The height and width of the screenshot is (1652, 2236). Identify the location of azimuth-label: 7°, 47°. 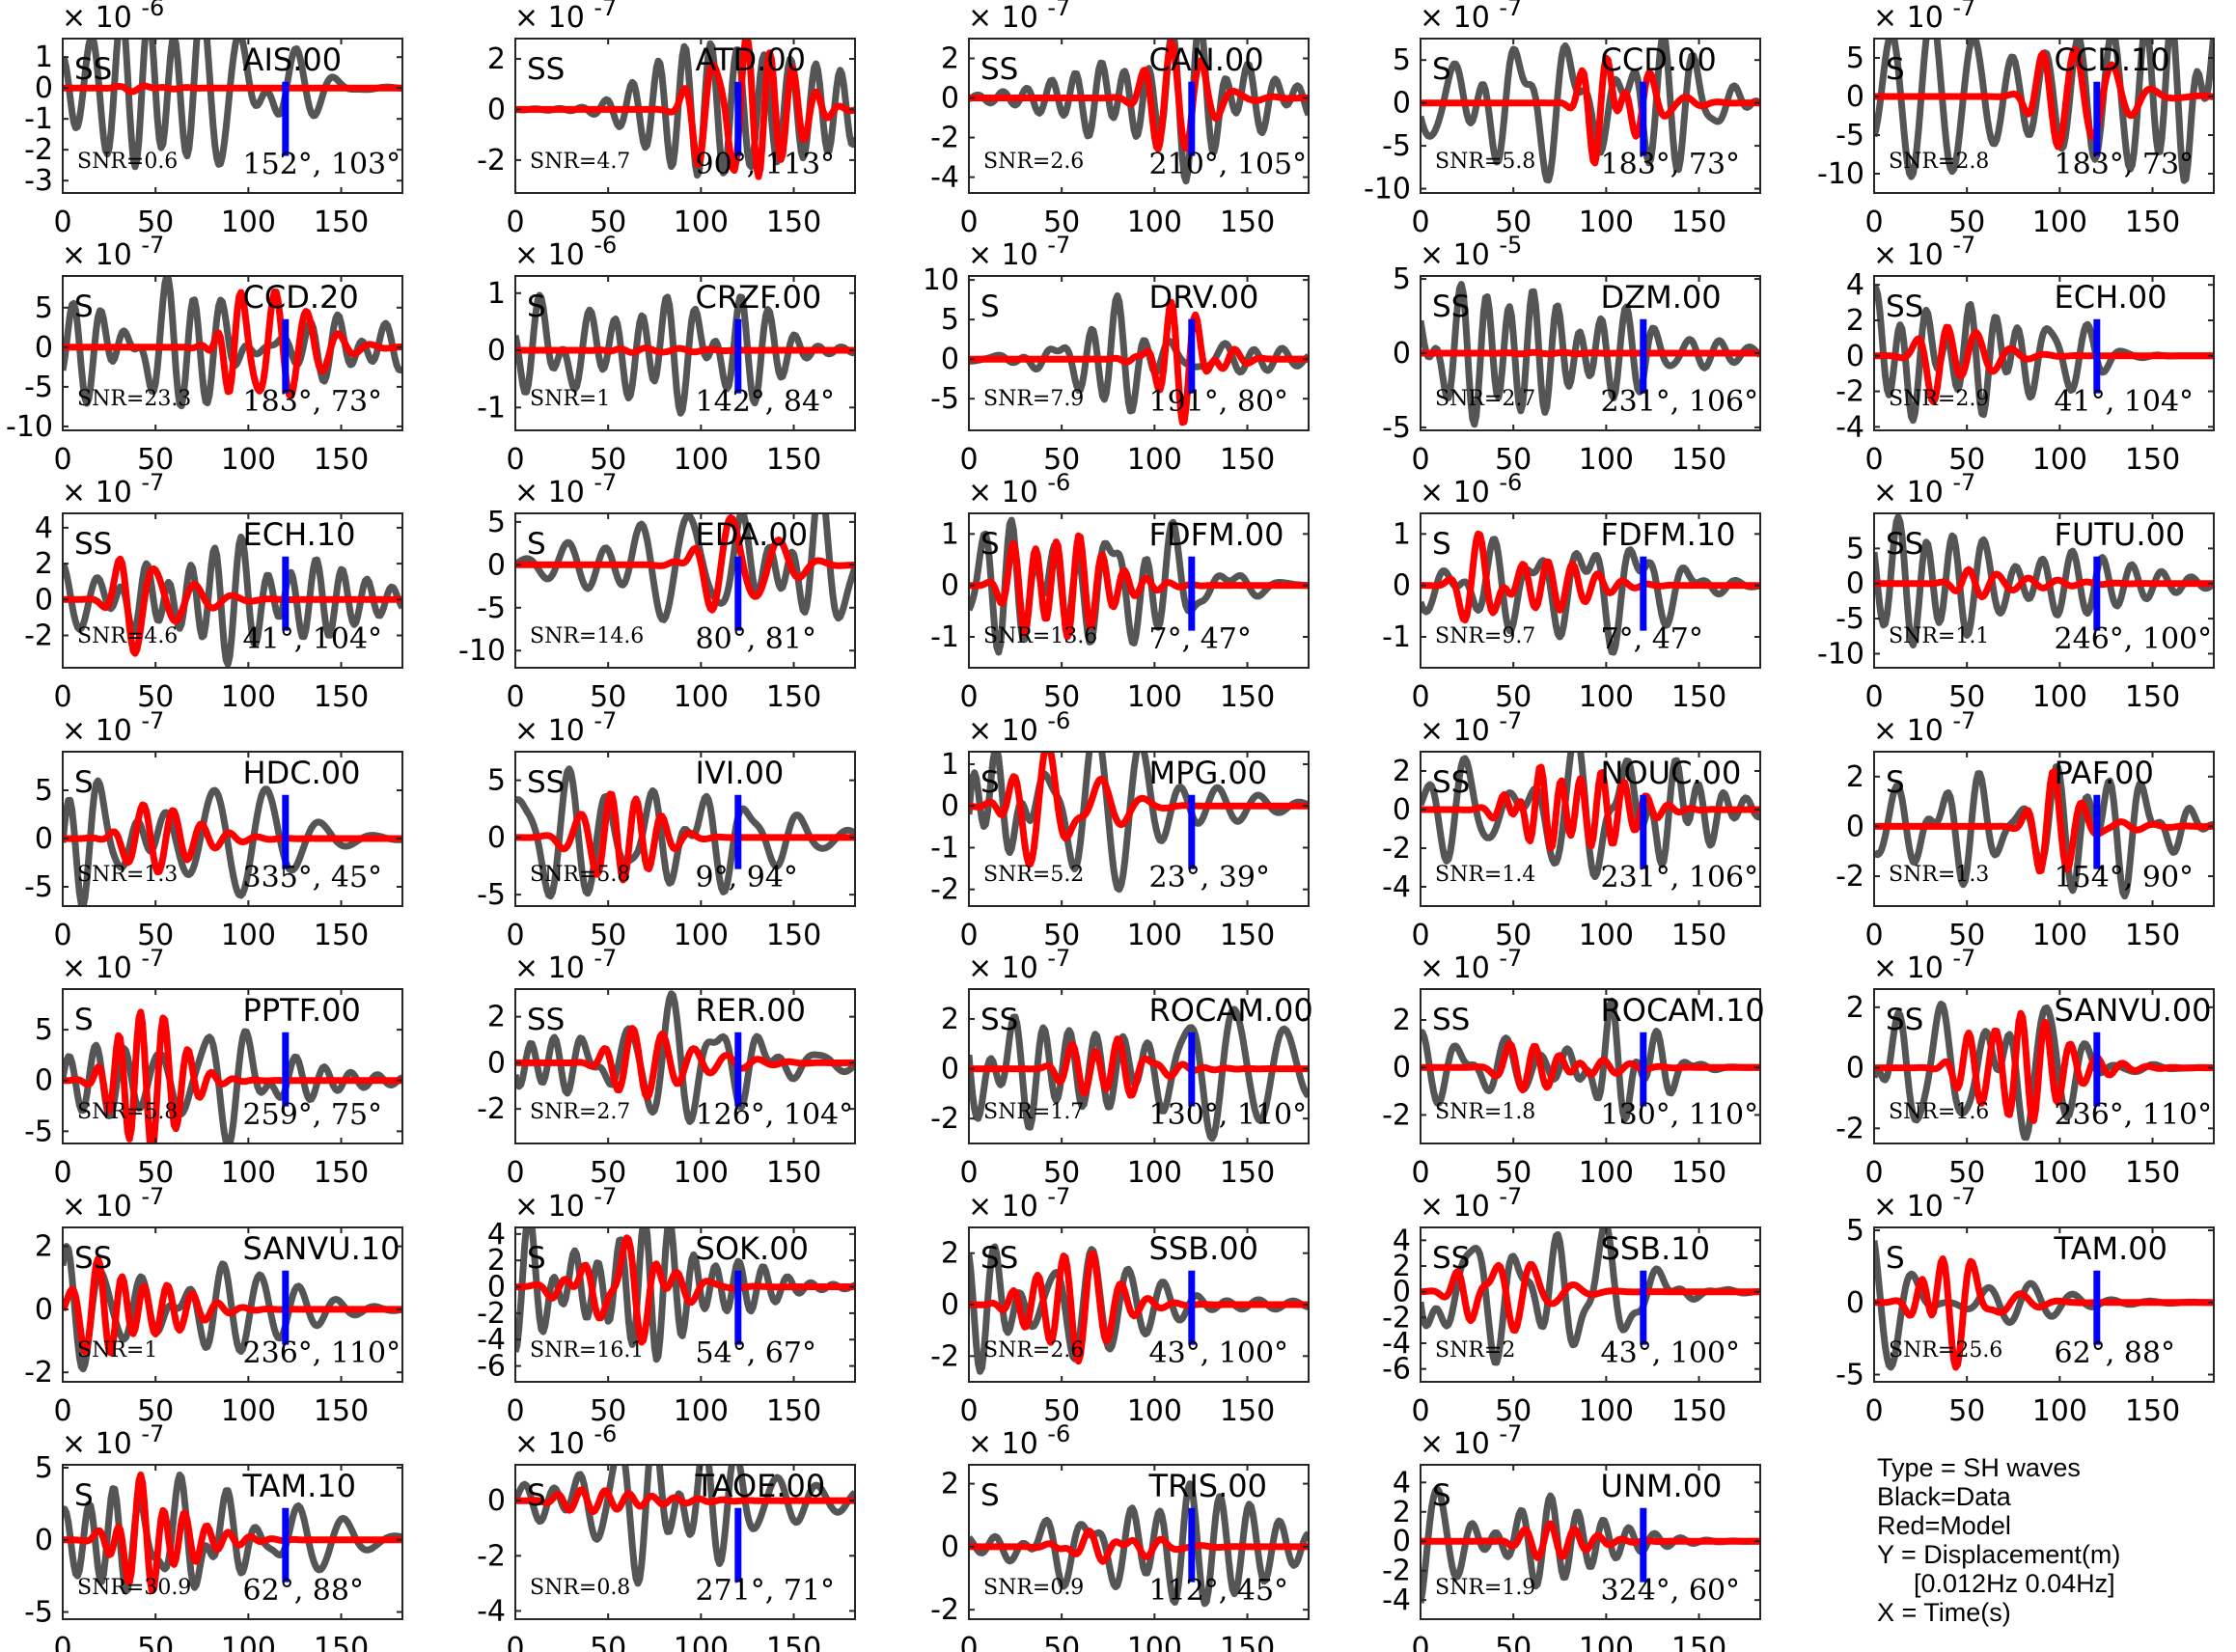
(1652, 639).